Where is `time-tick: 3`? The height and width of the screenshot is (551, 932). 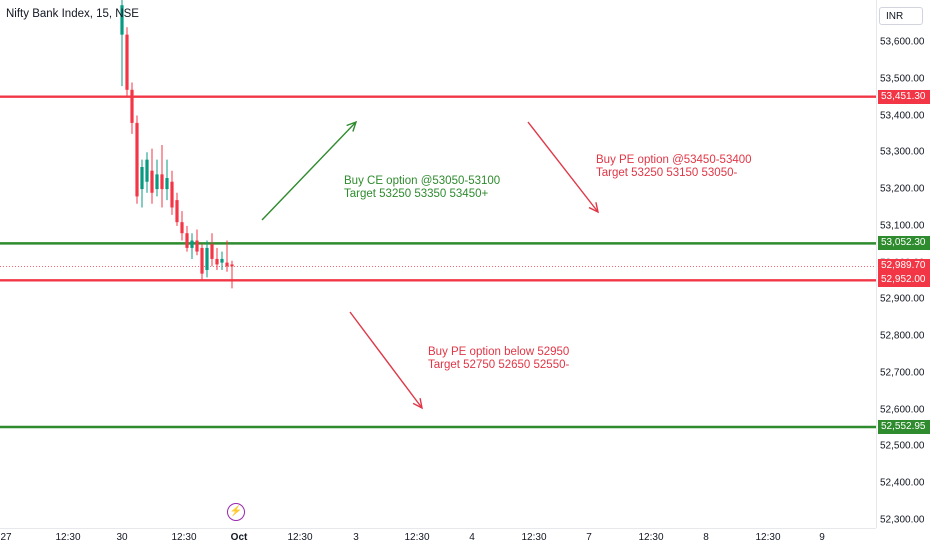 time-tick: 3 is located at coordinates (356, 537).